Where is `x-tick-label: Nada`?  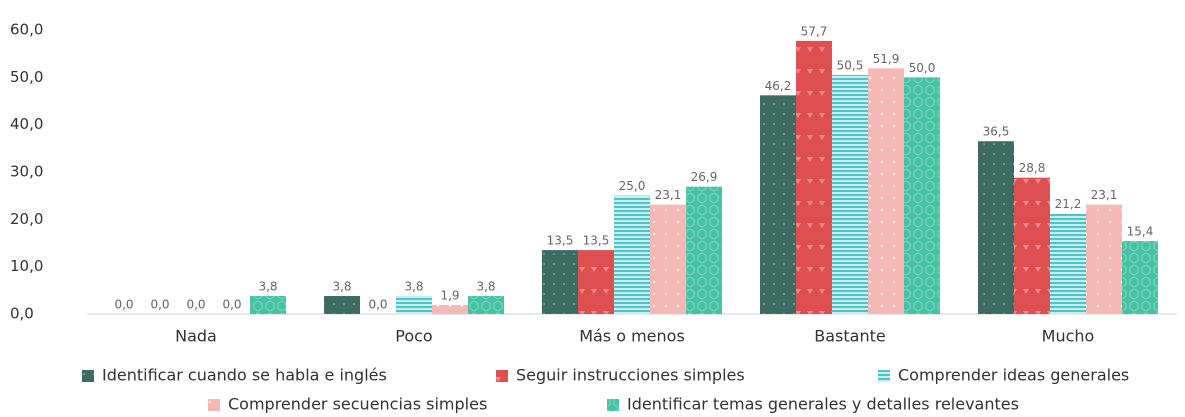
x-tick-label: Nada is located at coordinates (196, 336).